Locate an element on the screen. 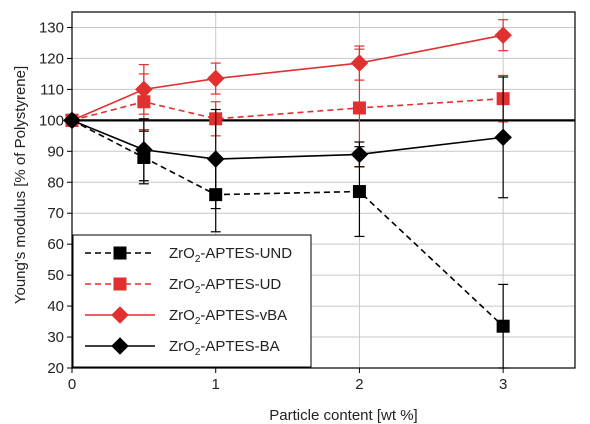  y-tick-label: 130 is located at coordinates (51, 27).